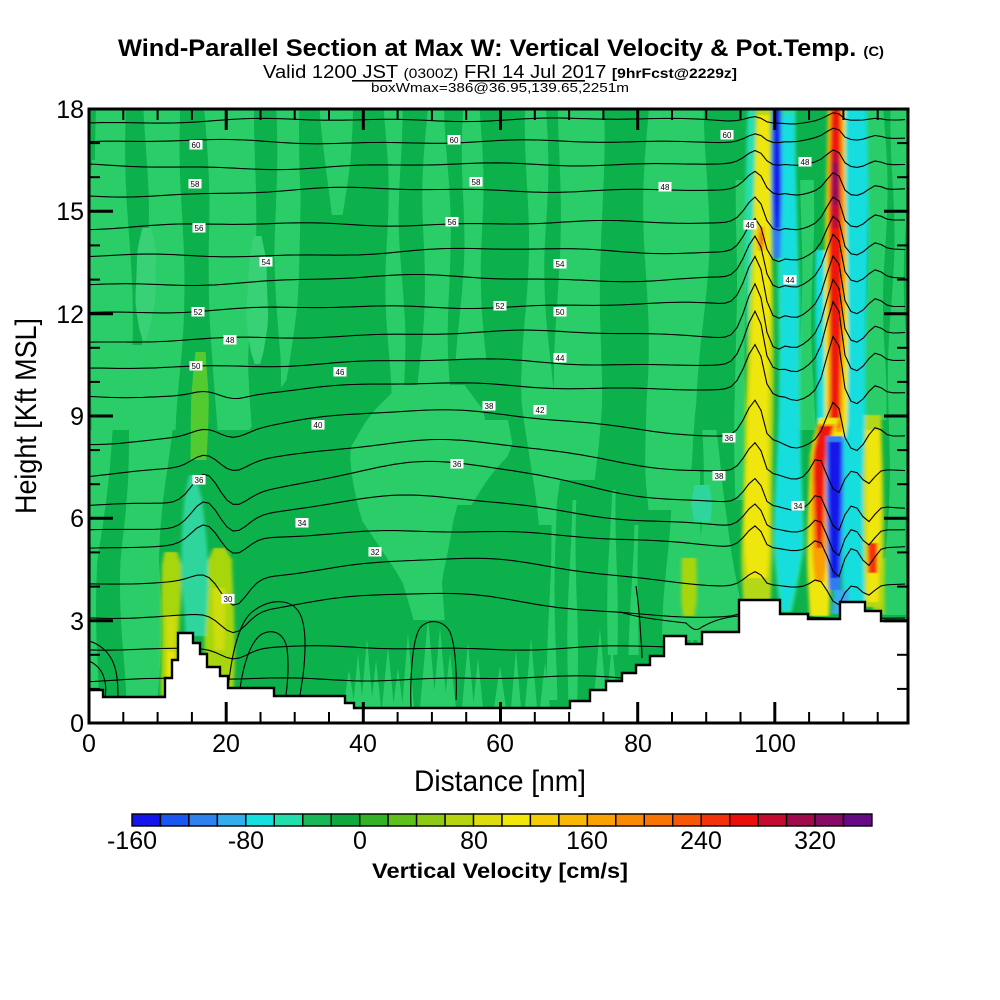 This screenshot has height=1000, width=1000. I want to click on svg-text: 6, so click(77, 519).